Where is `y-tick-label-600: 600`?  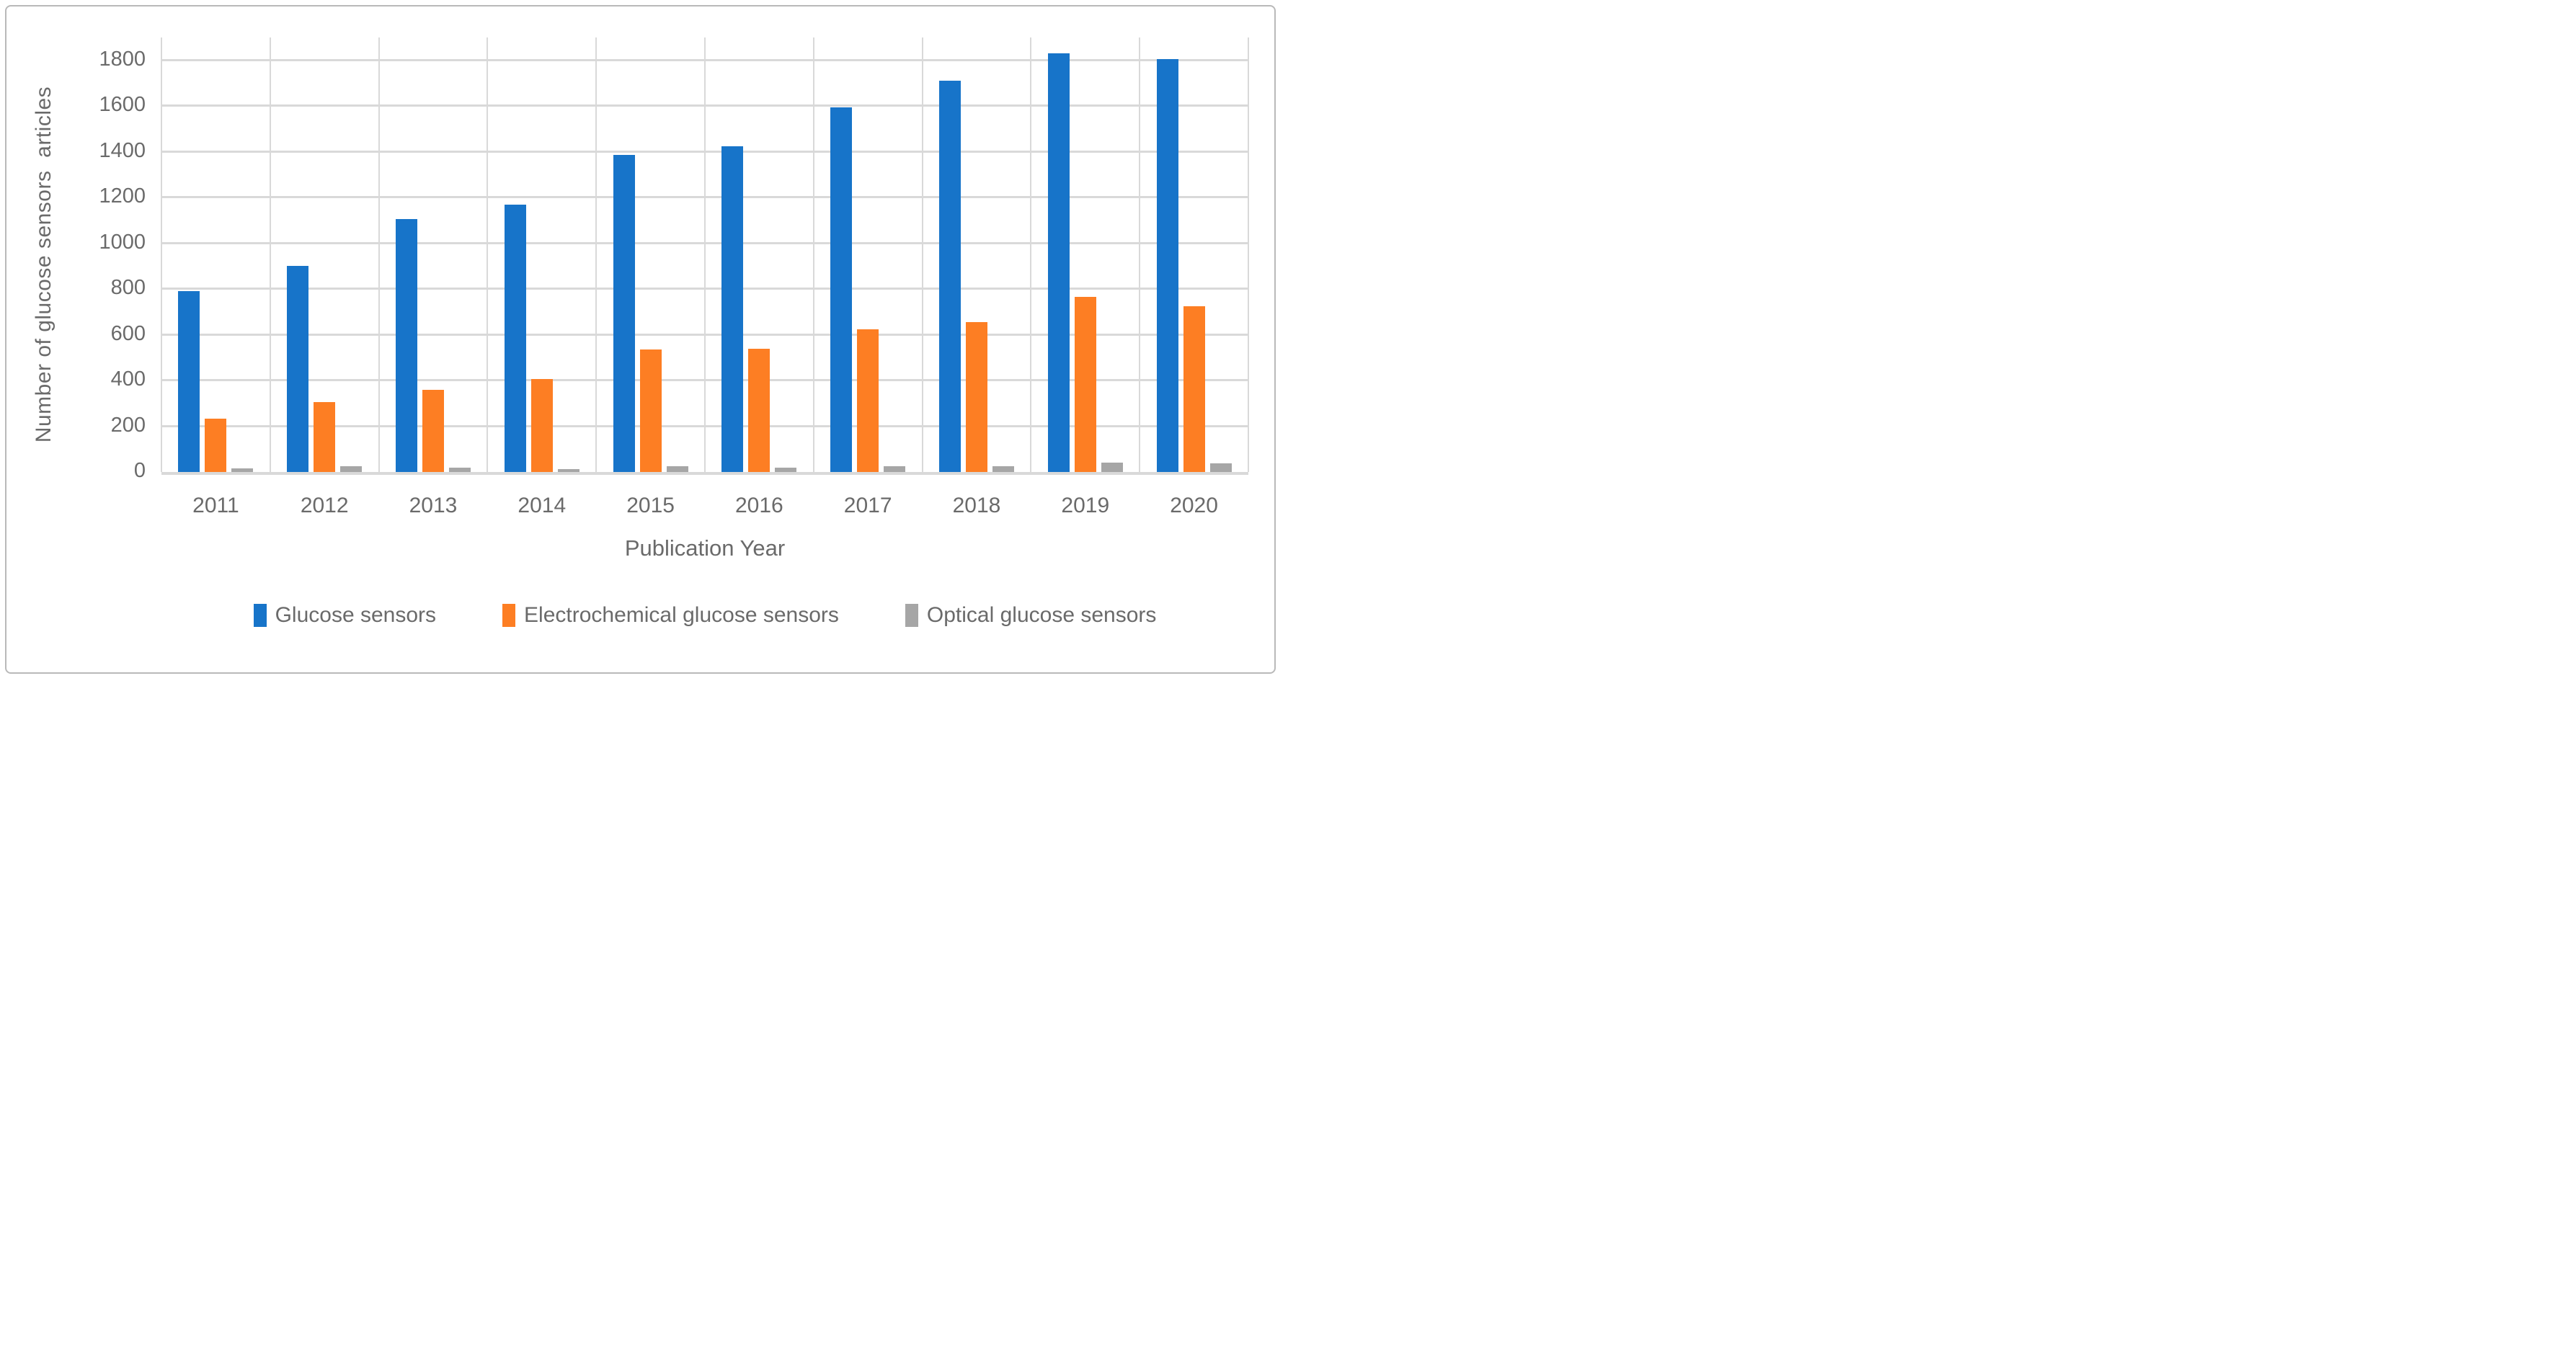 y-tick-label-600: 600 is located at coordinates (128, 333).